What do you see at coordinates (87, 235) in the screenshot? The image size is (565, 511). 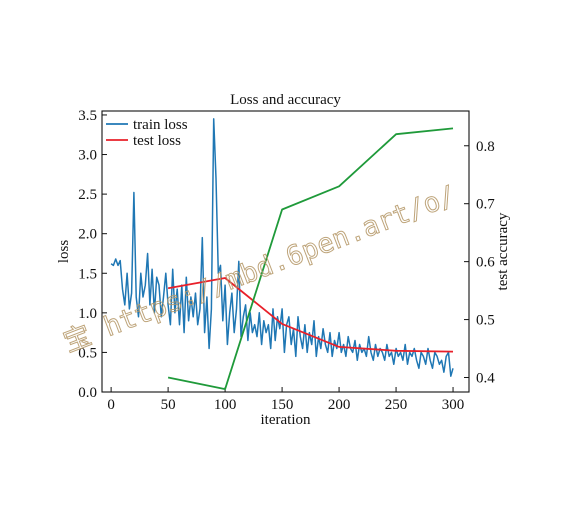 I see `y-tick-label: 2.0` at bounding box center [87, 235].